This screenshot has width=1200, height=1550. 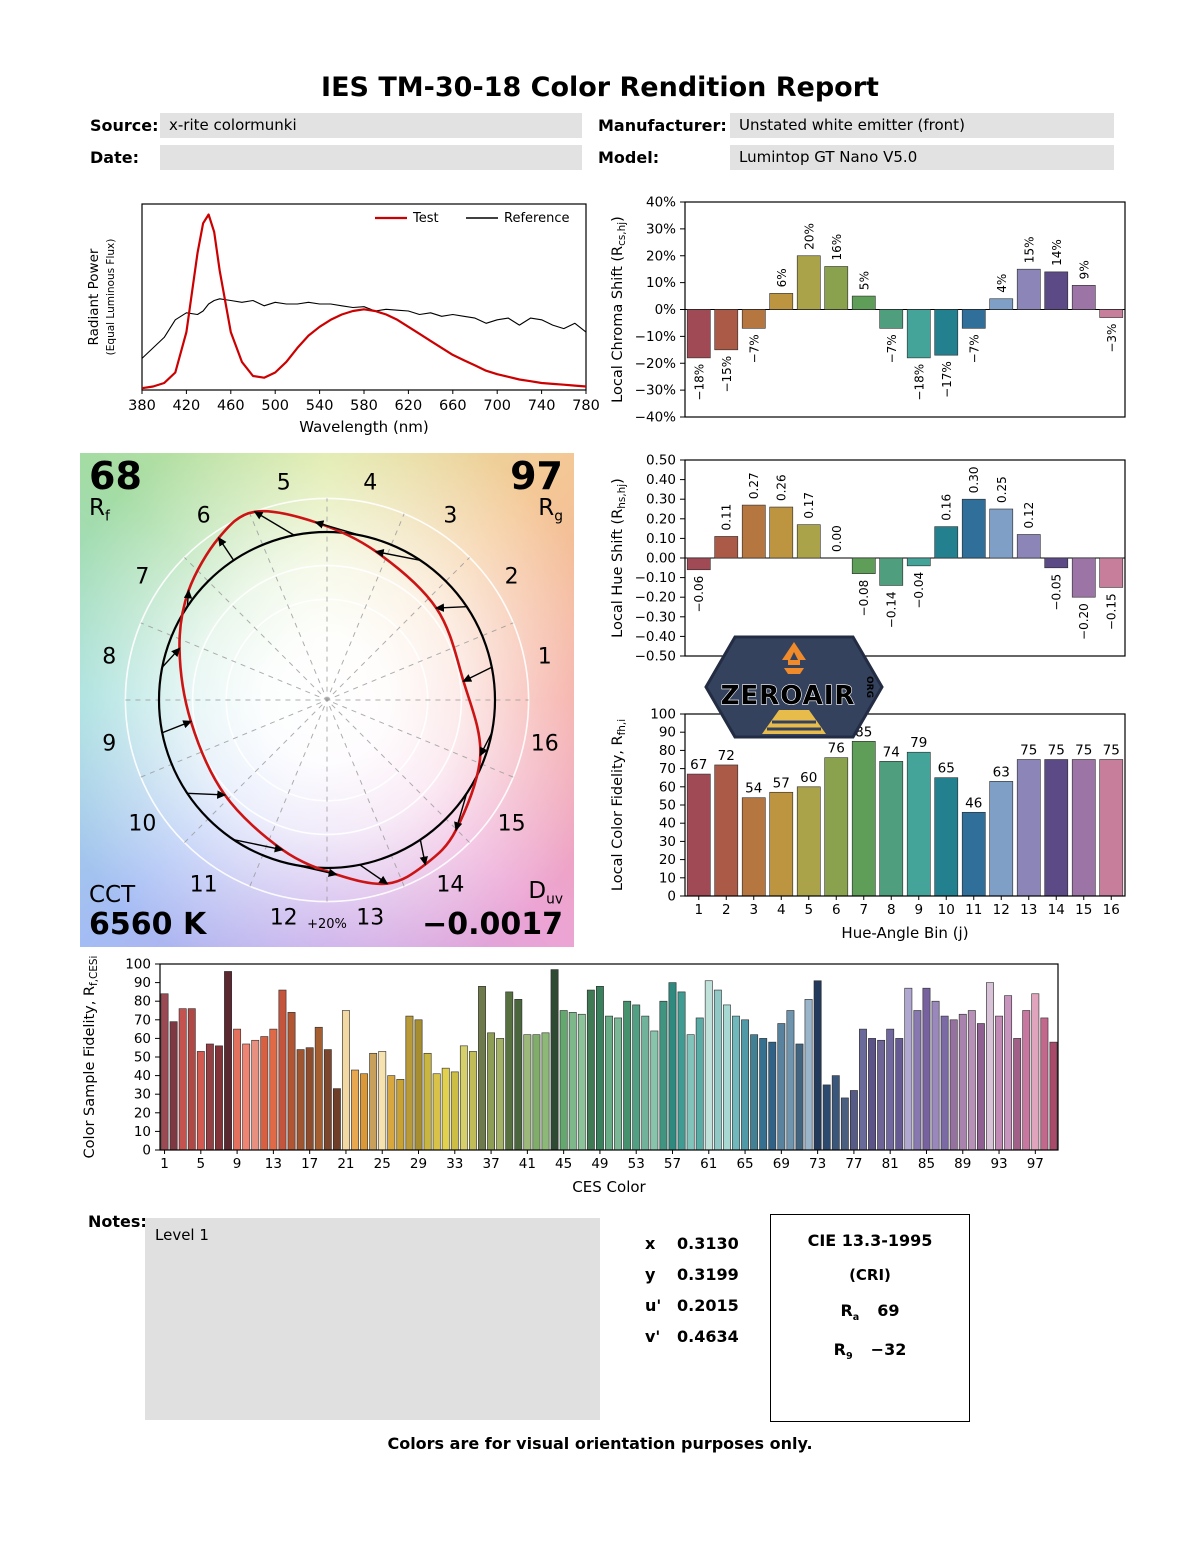 I want to click on svg-text: 4%, so click(x=1002, y=283).